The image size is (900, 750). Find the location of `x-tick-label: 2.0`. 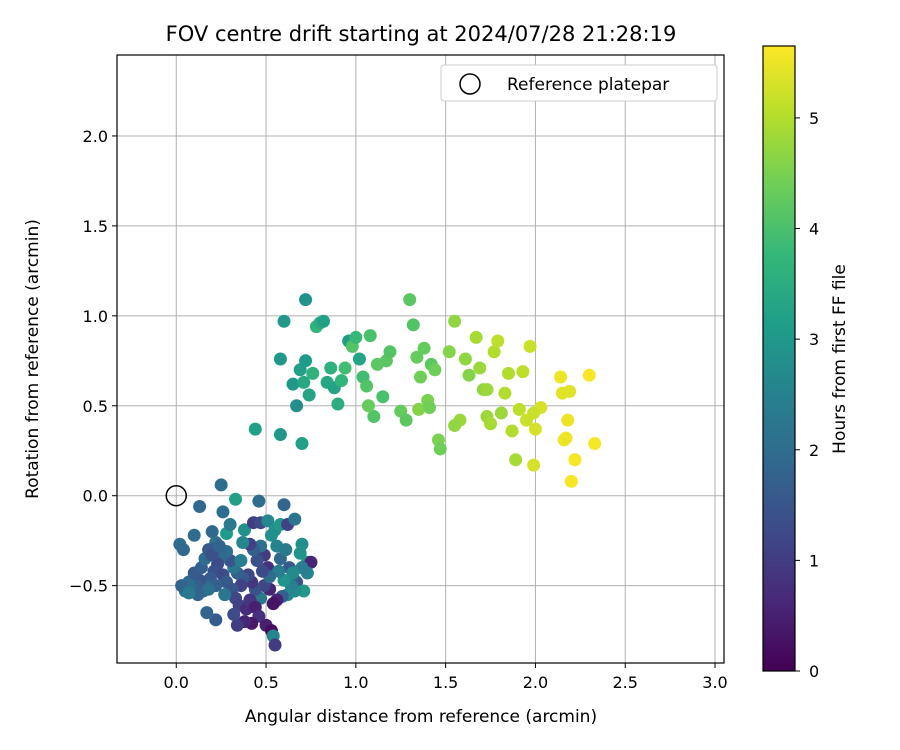

x-tick-label: 2.0 is located at coordinates (535, 682).